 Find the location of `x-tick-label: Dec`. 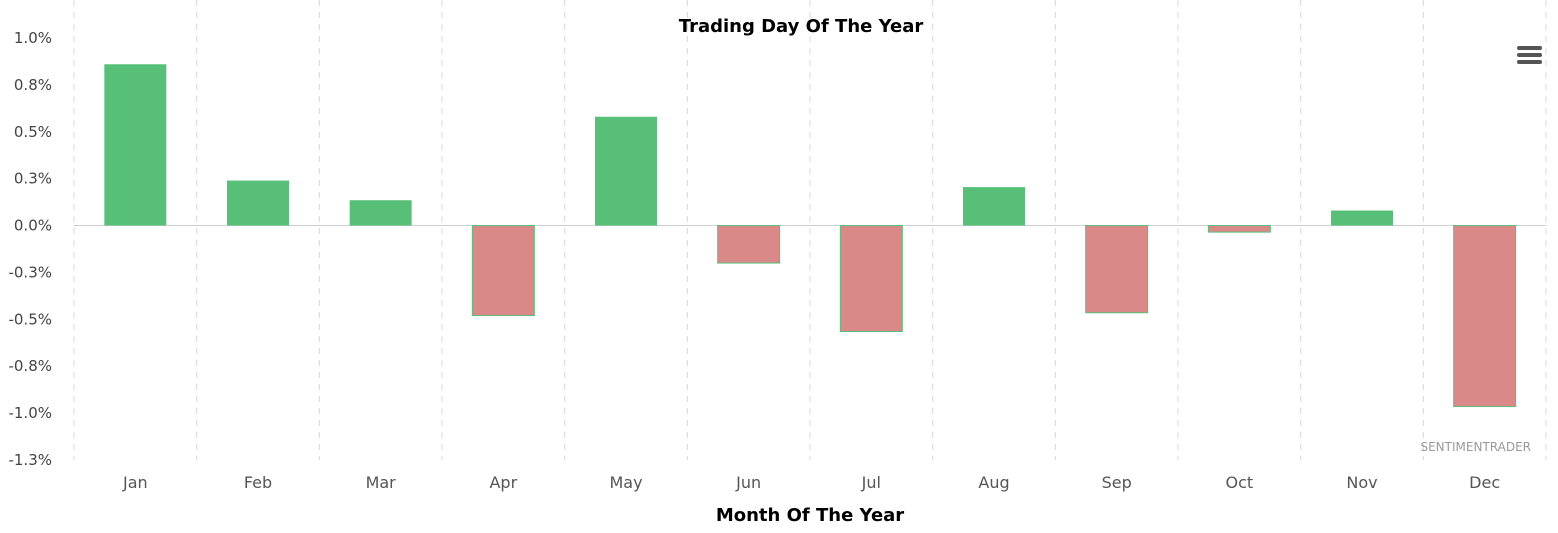

x-tick-label: Dec is located at coordinates (1484, 482).